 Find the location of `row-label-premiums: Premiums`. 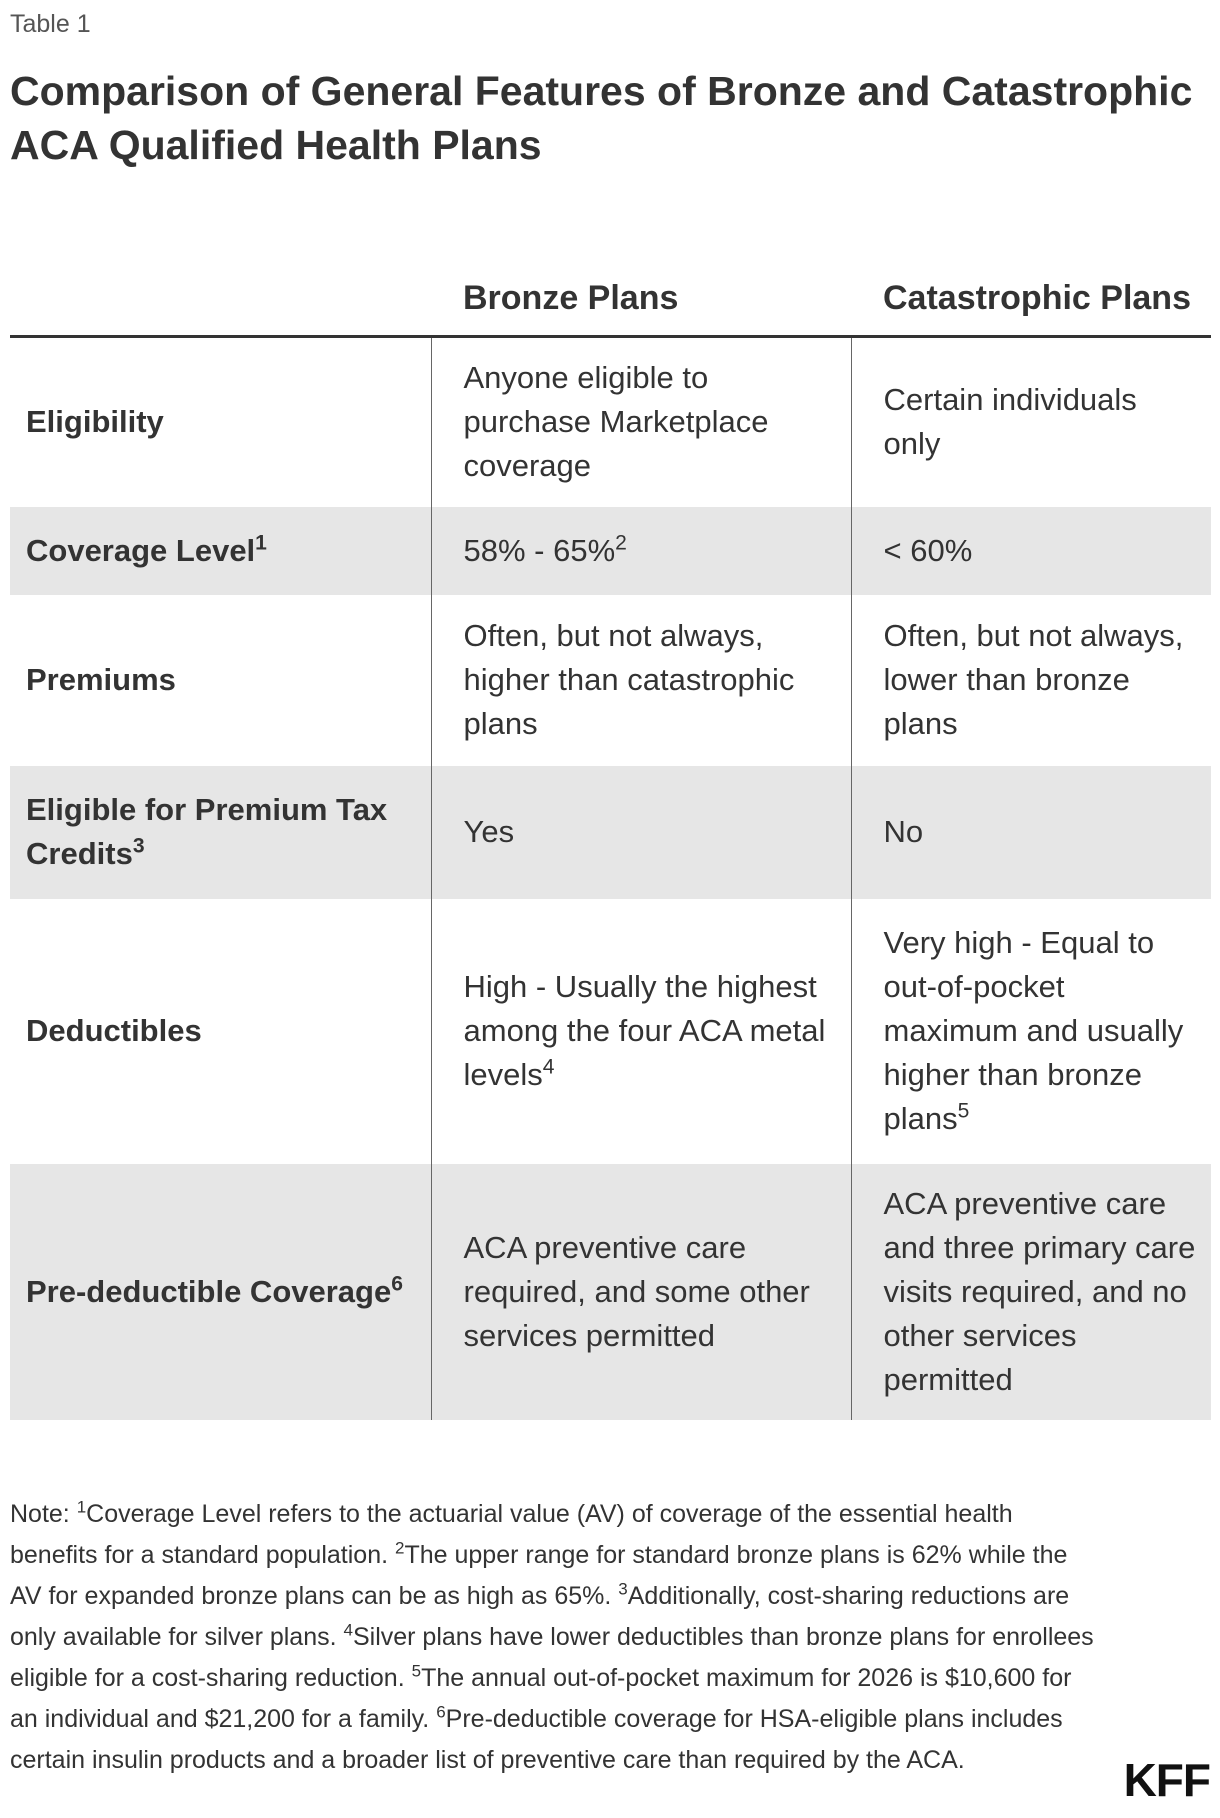

row-label-premiums: Premiums is located at coordinates (101, 679).